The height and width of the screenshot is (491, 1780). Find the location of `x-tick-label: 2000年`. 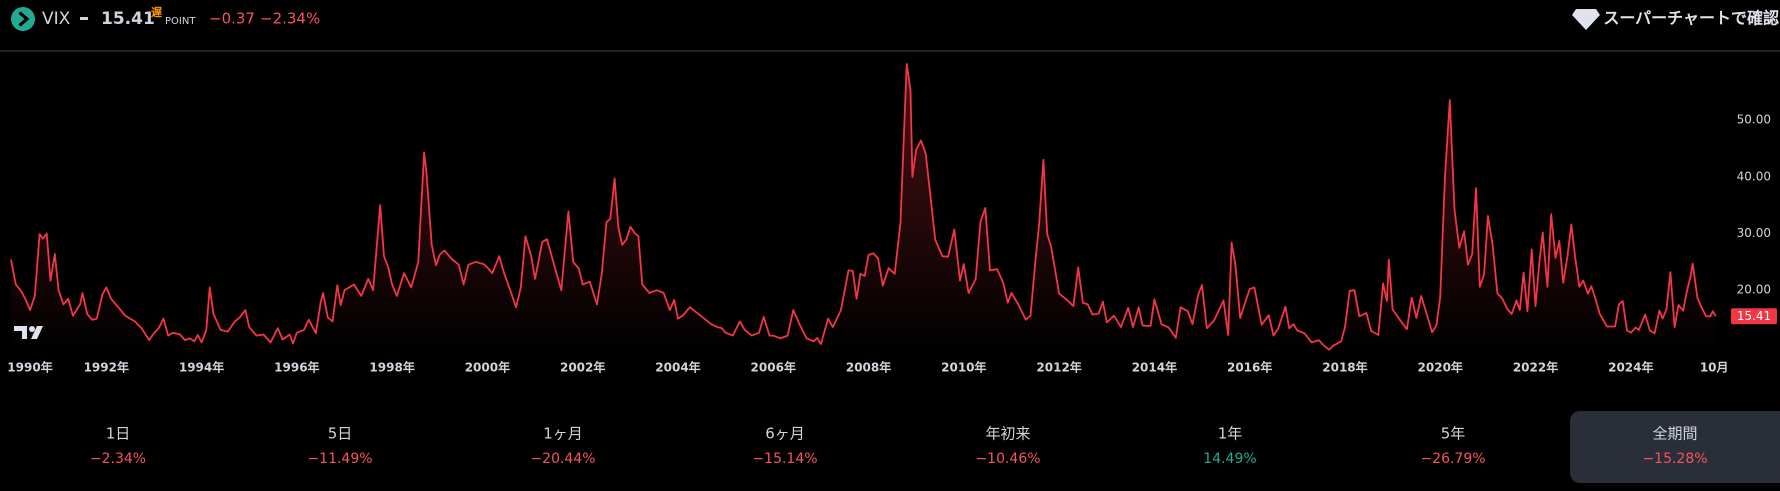

x-tick-label: 2000年 is located at coordinates (487, 367).